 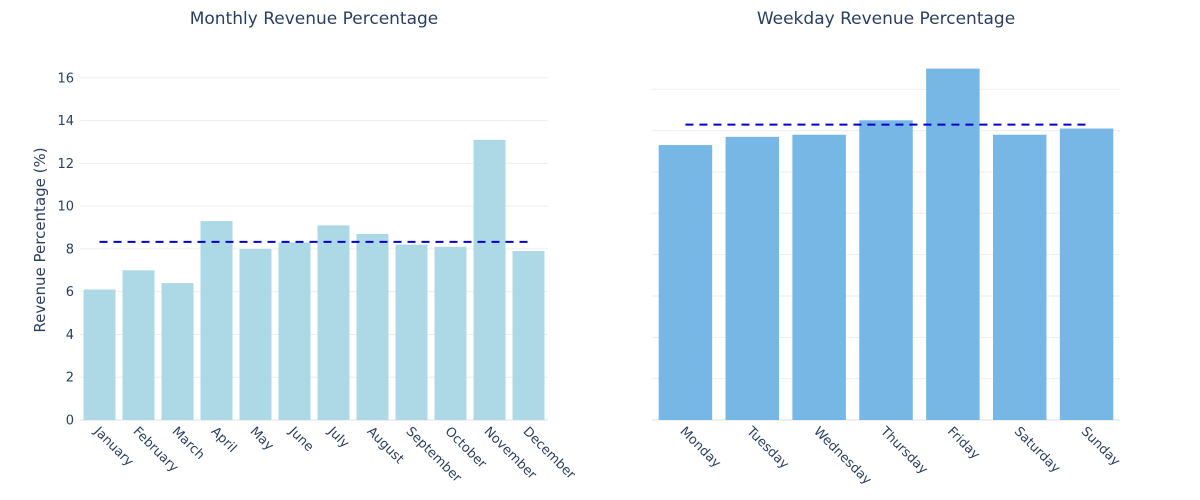 What do you see at coordinates (953, 244) in the screenshot?
I see `weekday-bar-friday` at bounding box center [953, 244].